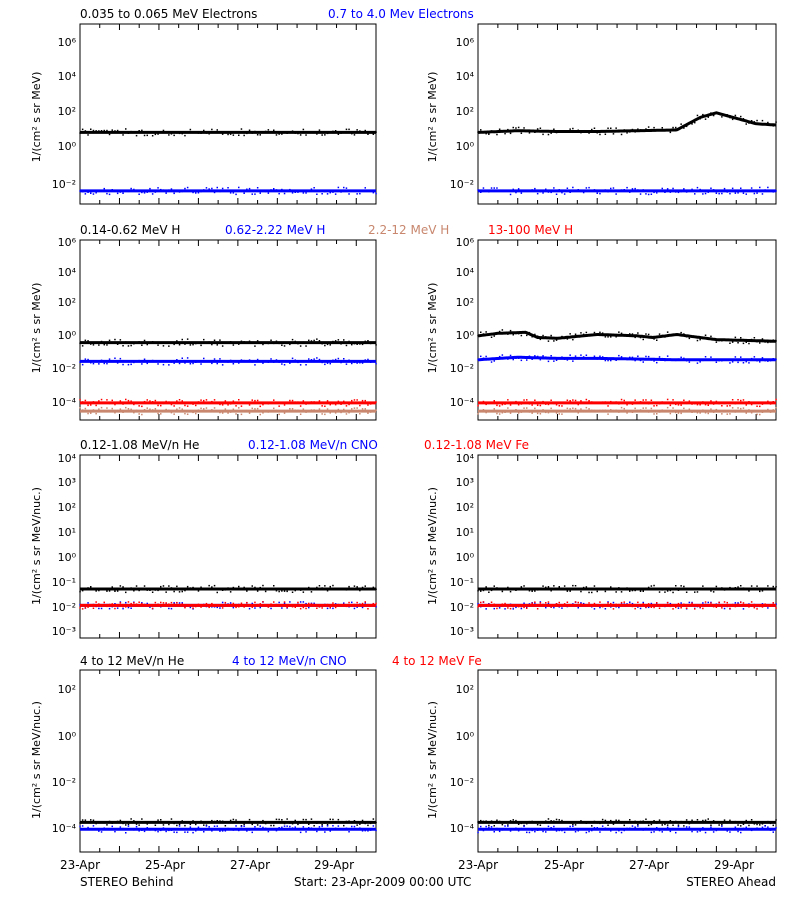 This screenshot has width=800, height=900. Describe the element at coordinates (64, 368) in the screenshot. I see `ytick-label: 10⁻²` at that location.